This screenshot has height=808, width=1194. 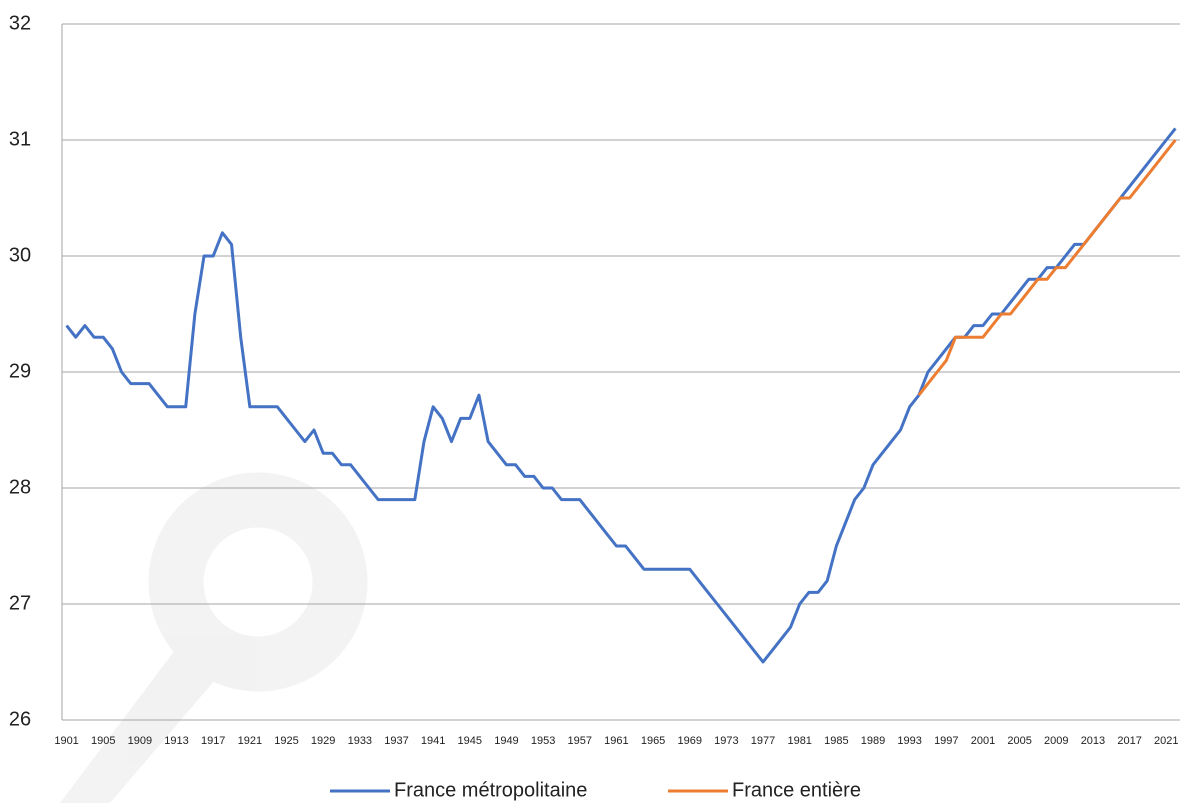 What do you see at coordinates (323, 741) in the screenshot?
I see `x-tick-label: 1929` at bounding box center [323, 741].